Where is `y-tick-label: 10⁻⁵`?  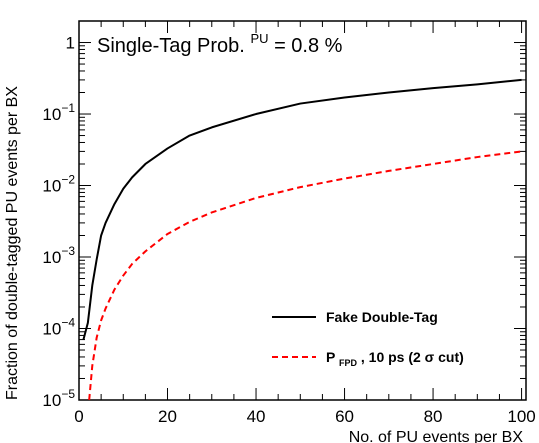
y-tick-label: 10⁻⁵ is located at coordinates (58, 398).